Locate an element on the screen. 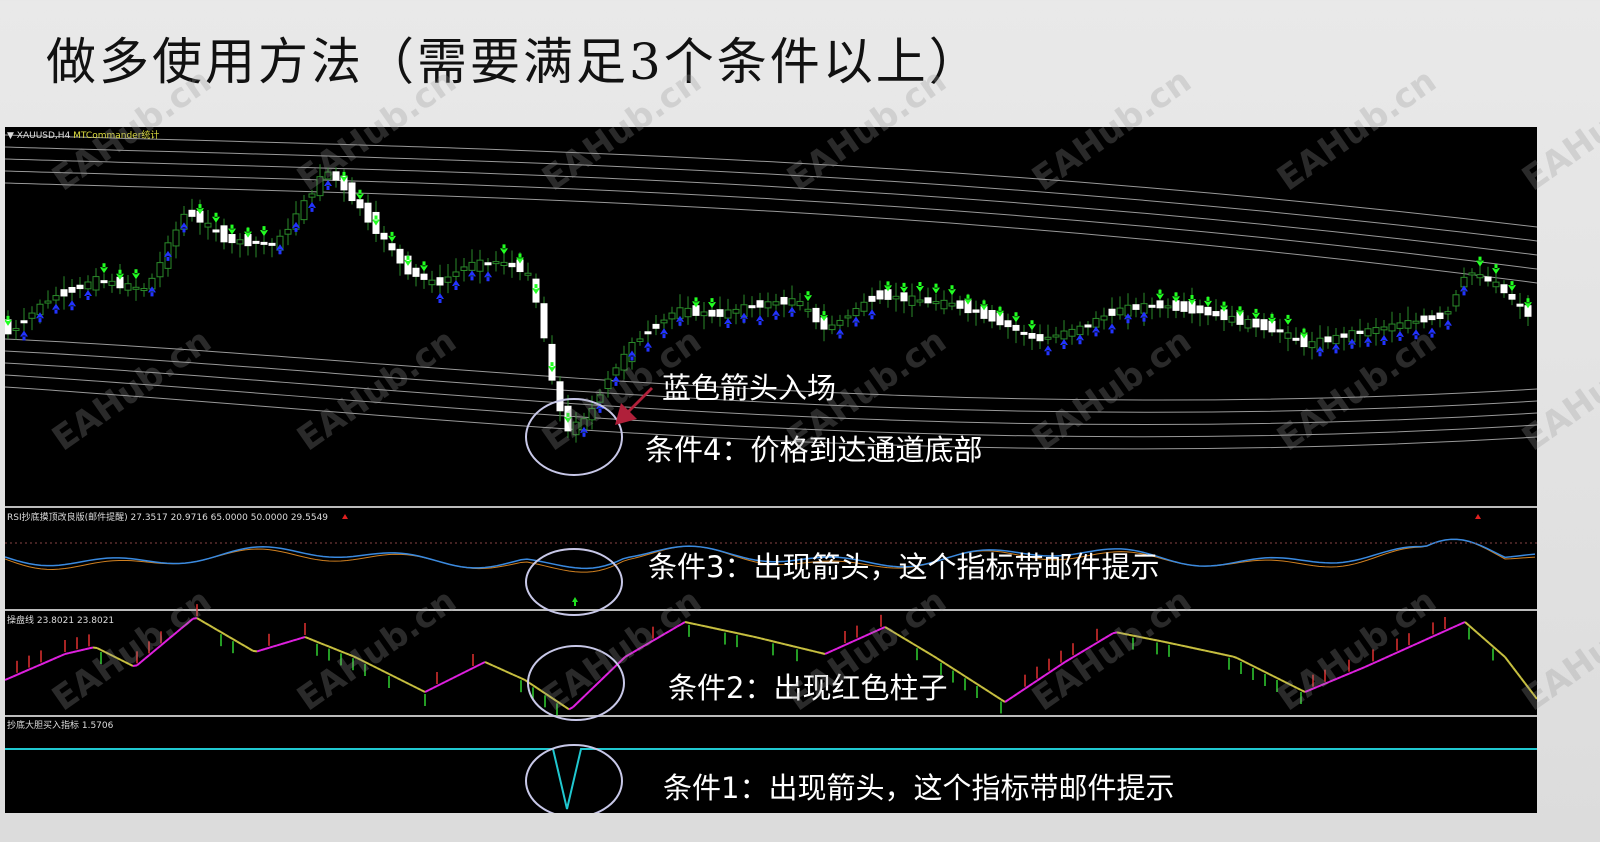 The image size is (1600, 842). symbol-label: XAUUSD,H4 is located at coordinates (43, 136).